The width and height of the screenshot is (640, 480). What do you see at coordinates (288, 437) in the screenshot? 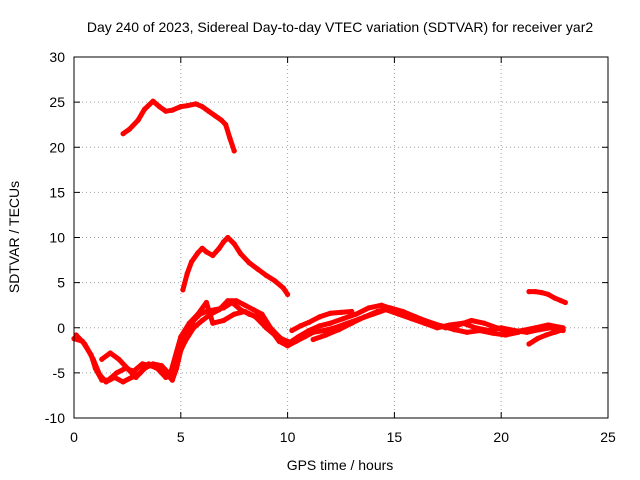
I see `x-tick-label: 10` at bounding box center [288, 437].